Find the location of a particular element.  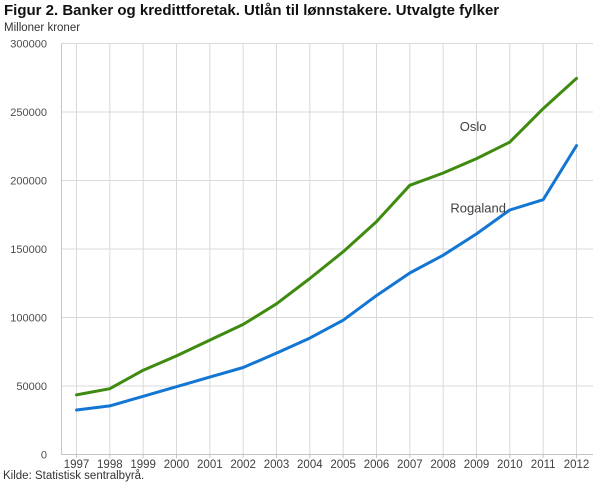

x-tick-label: 2002 is located at coordinates (243, 465).